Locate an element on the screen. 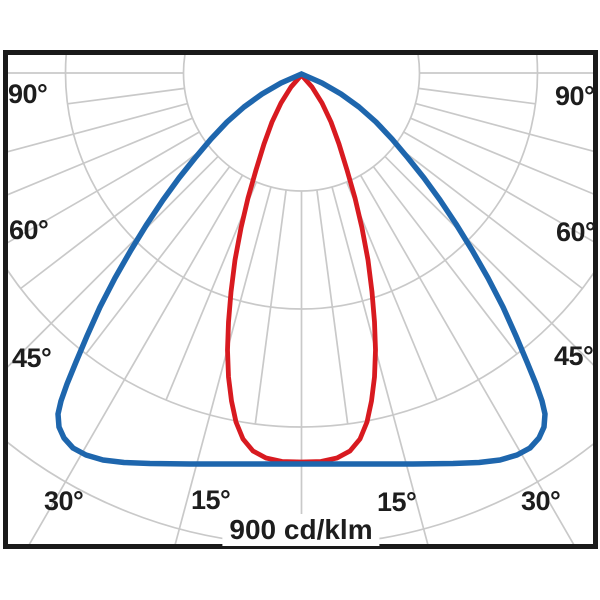 The image size is (600, 600). angle-line-minor-left-37.5 is located at coordinates (158, 260).